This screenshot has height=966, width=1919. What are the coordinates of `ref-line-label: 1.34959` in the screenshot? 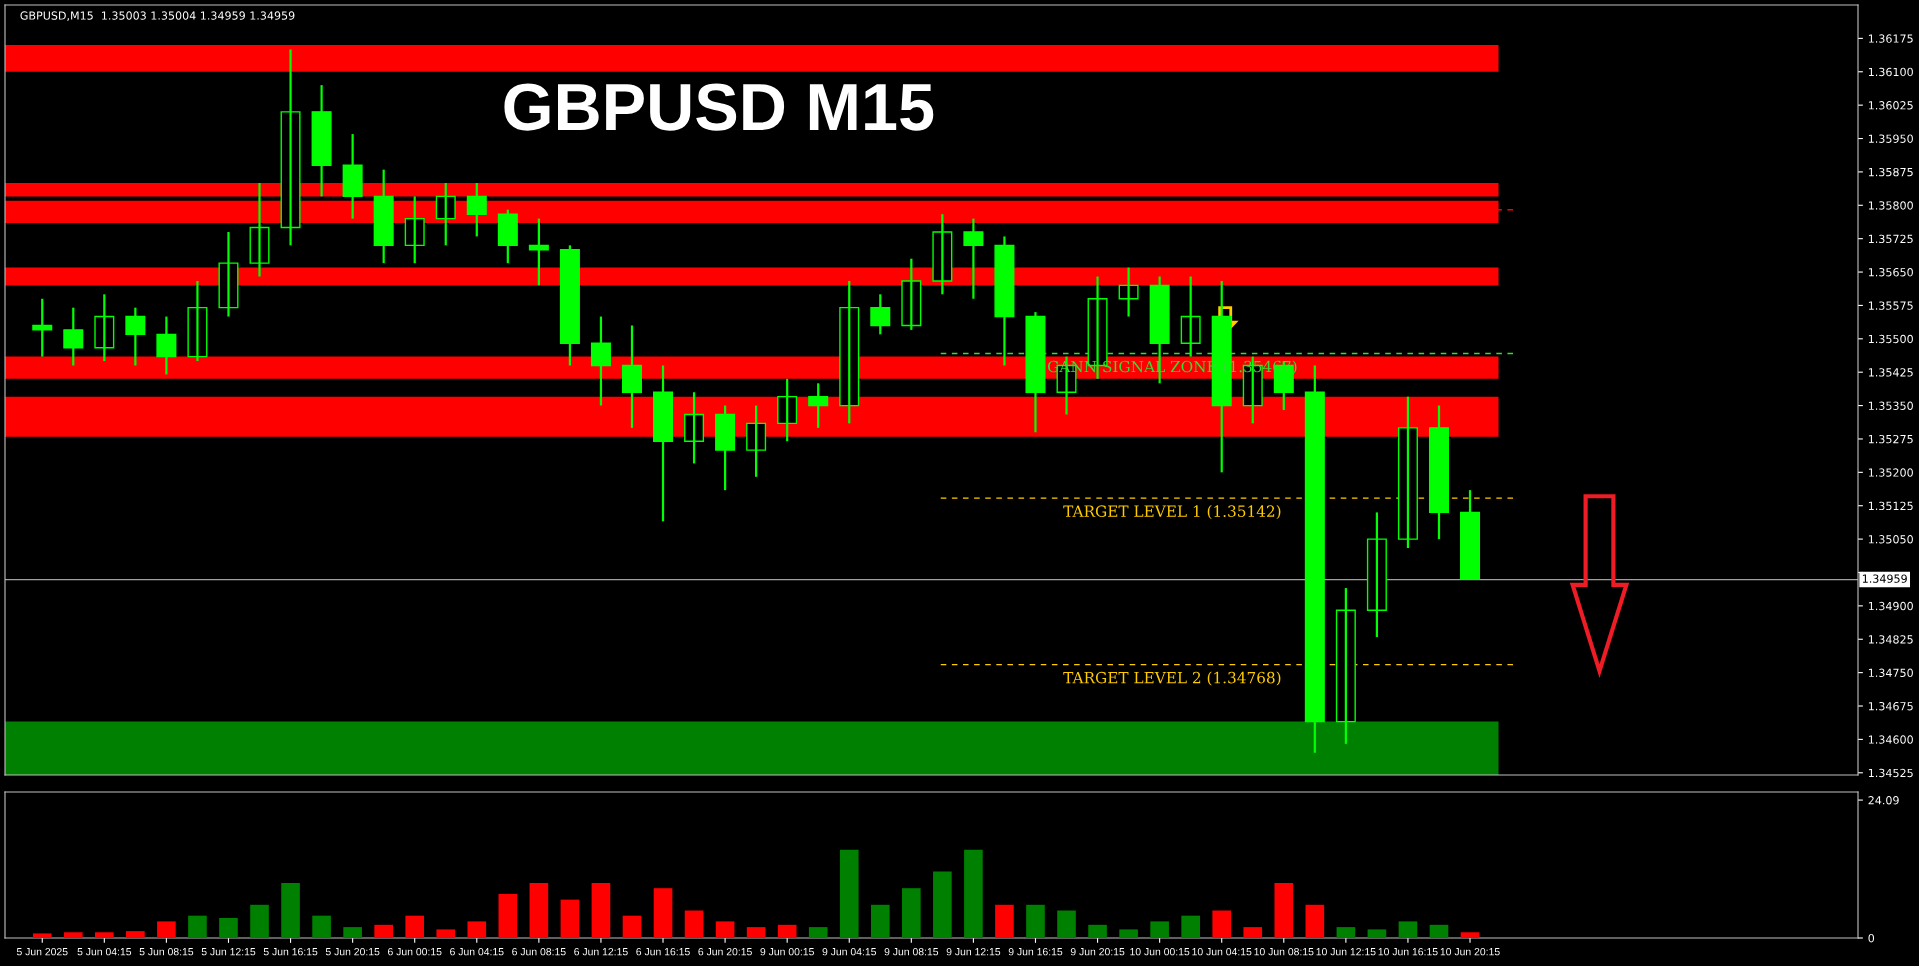 It's located at (1884, 578).